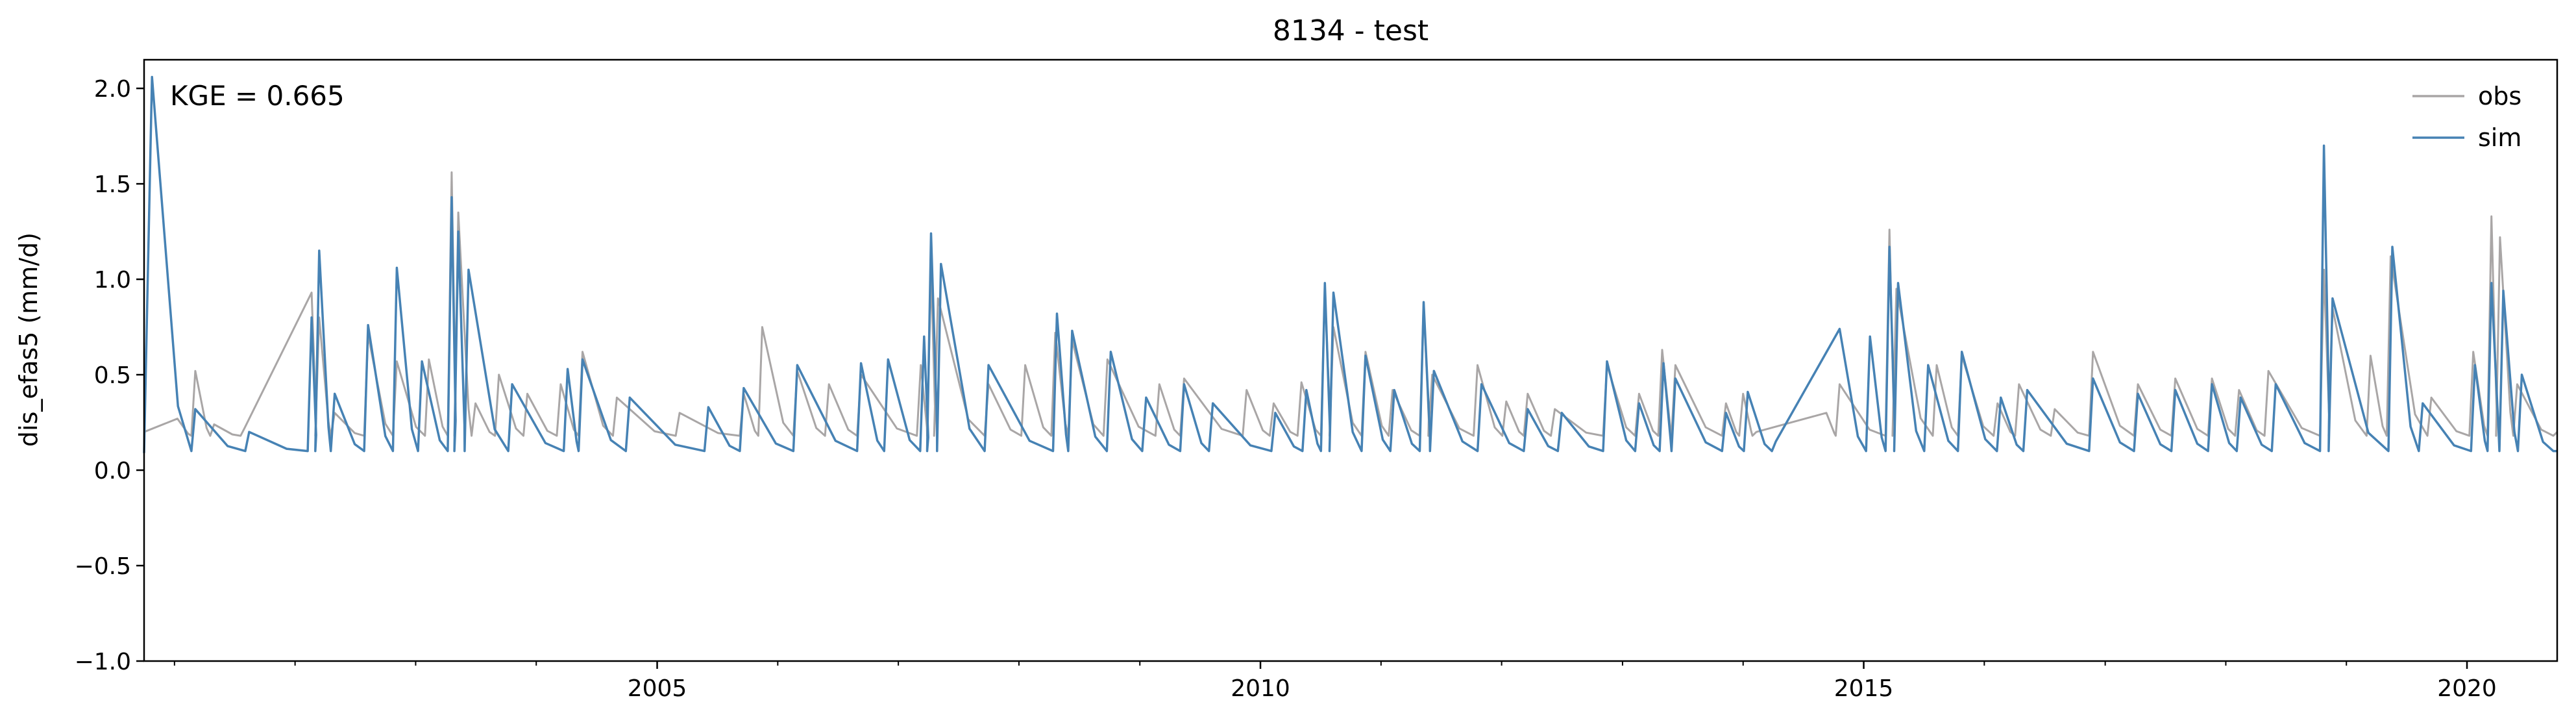 The height and width of the screenshot is (726, 2576). What do you see at coordinates (103, 566) in the screenshot?
I see `y-tick-label: −0.5` at bounding box center [103, 566].